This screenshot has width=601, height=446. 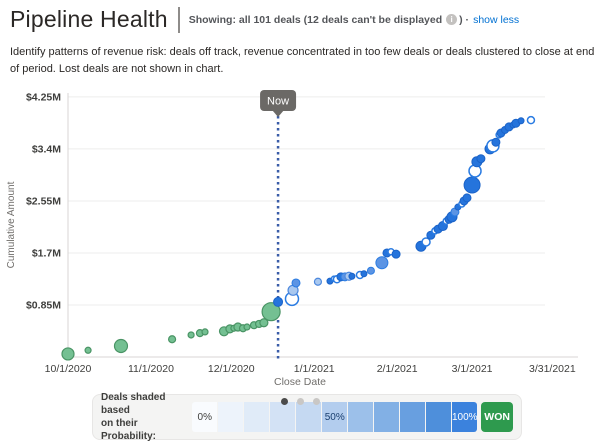 I want to click on probability-gradient-bar: 0% 50% 100%, so click(x=335, y=417).